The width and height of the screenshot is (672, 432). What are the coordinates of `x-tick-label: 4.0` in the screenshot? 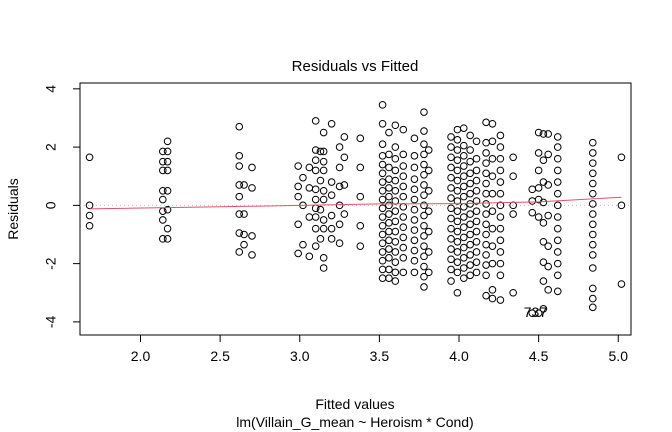 It's located at (459, 356).